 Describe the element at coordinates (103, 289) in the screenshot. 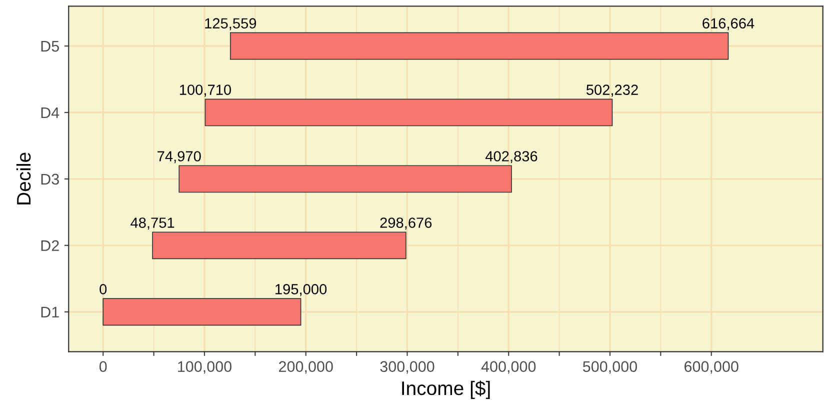

I see `annotation: 0` at that location.